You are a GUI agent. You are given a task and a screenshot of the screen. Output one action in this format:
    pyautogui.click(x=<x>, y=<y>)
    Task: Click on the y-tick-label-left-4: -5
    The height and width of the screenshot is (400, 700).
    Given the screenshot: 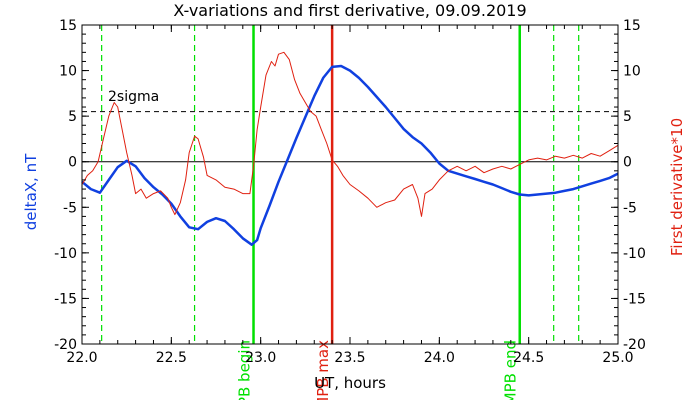 What is the action you would take?
    pyautogui.click(x=70, y=208)
    